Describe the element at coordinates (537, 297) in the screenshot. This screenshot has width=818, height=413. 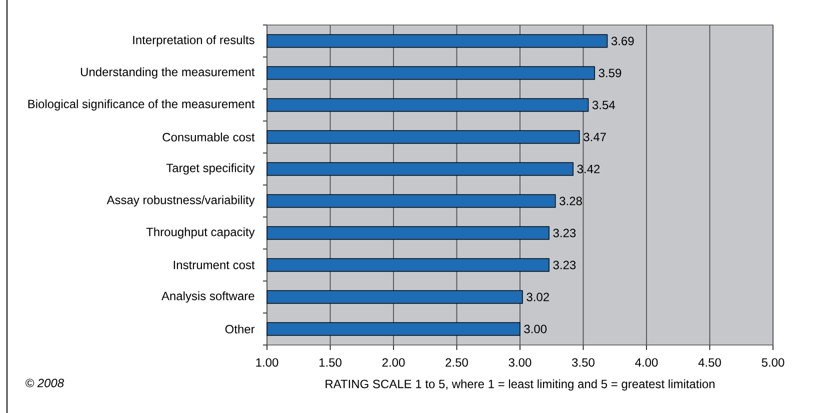
I see `data-label: 3.02` at that location.